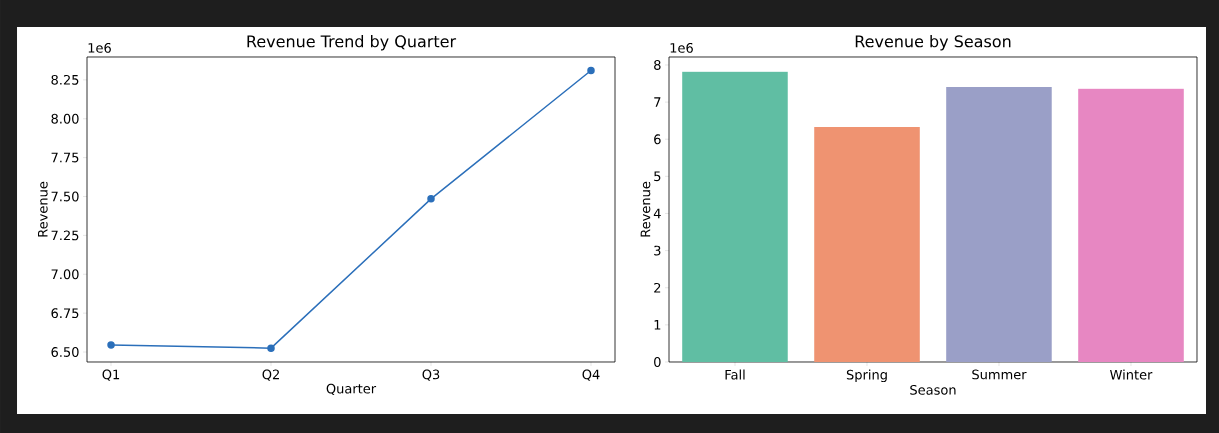 The width and height of the screenshot is (1219, 433). What do you see at coordinates (657, 102) in the screenshot?
I see `y-tick-label: 7` at bounding box center [657, 102].